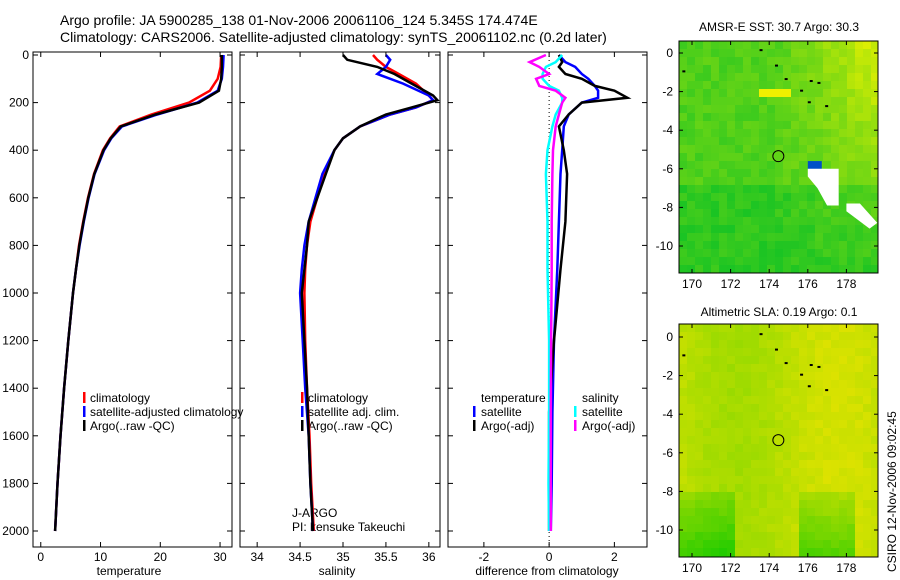 This screenshot has width=900, height=580. Describe the element at coordinates (350, 426) in the screenshot. I see `legend-label: Argo(..raw -QC)` at that location.